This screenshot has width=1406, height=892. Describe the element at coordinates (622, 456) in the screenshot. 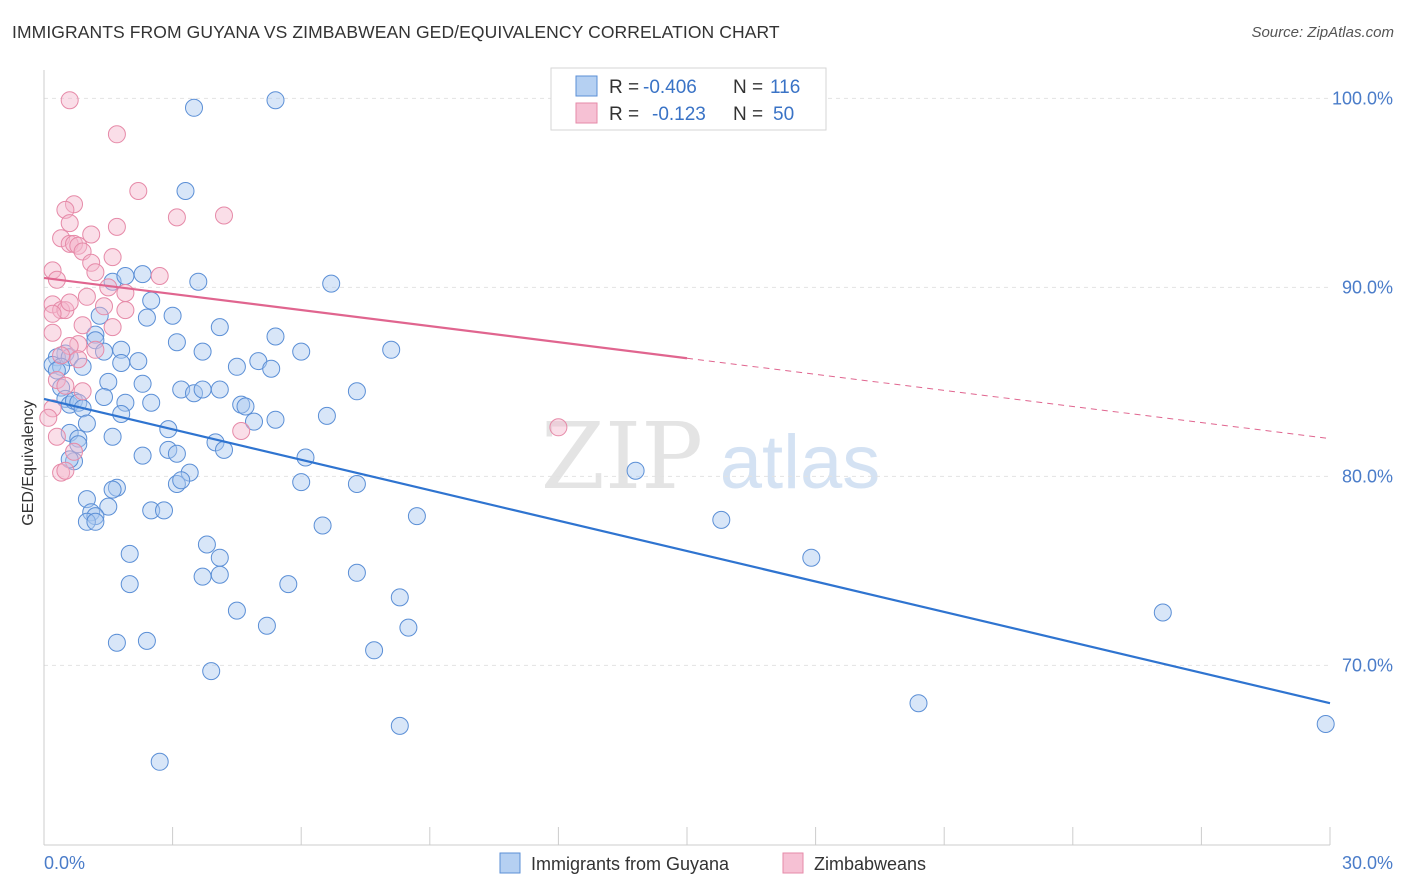

I see `watermark-zip: ZIP` at that location.